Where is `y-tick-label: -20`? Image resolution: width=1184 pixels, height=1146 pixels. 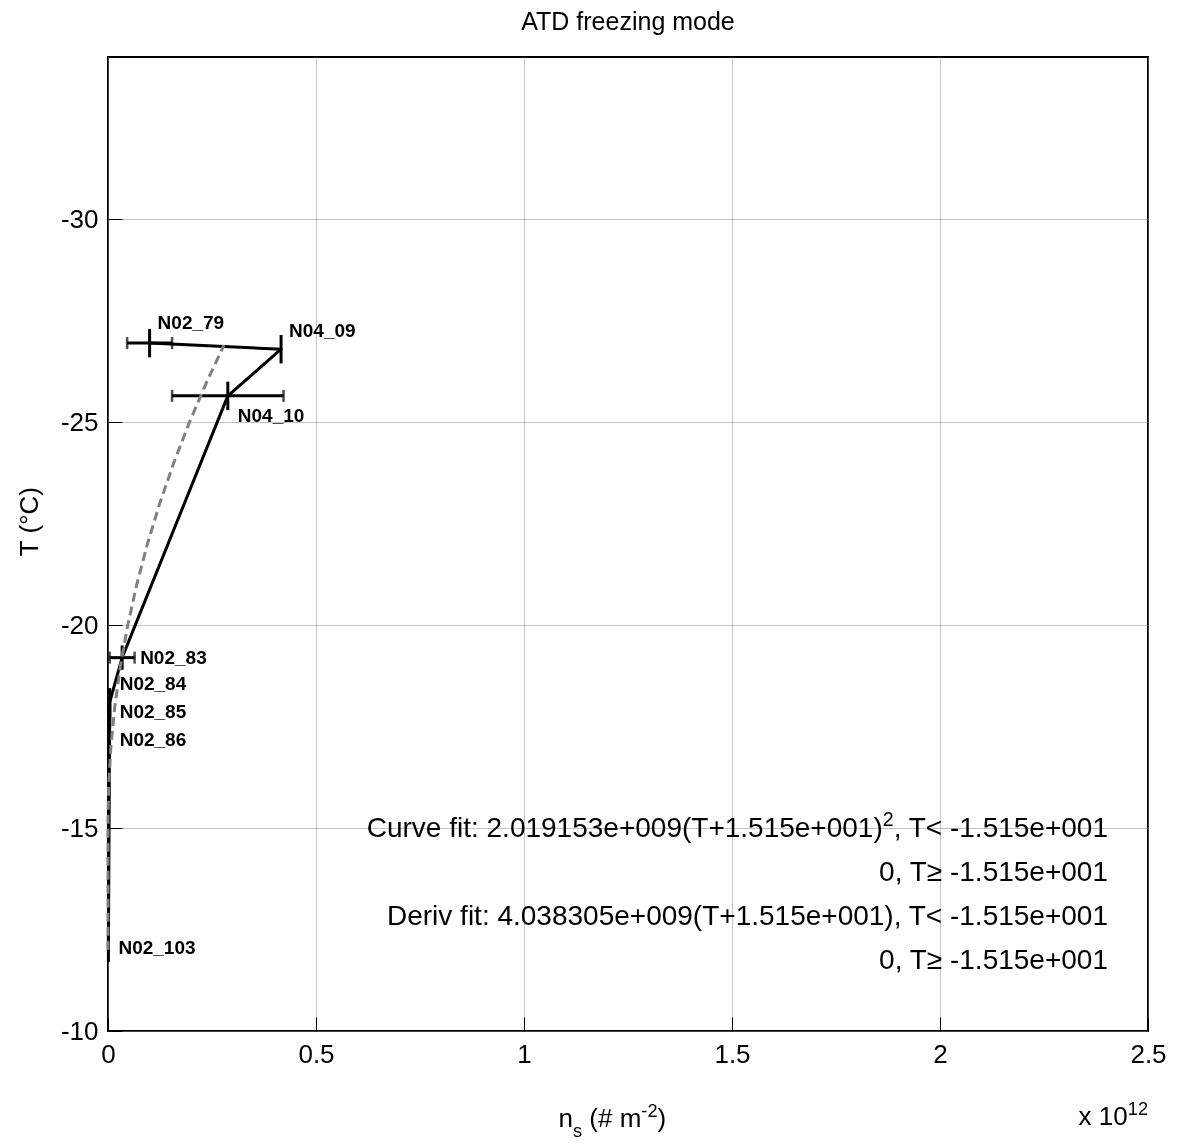 y-tick-label: -20 is located at coordinates (79, 624).